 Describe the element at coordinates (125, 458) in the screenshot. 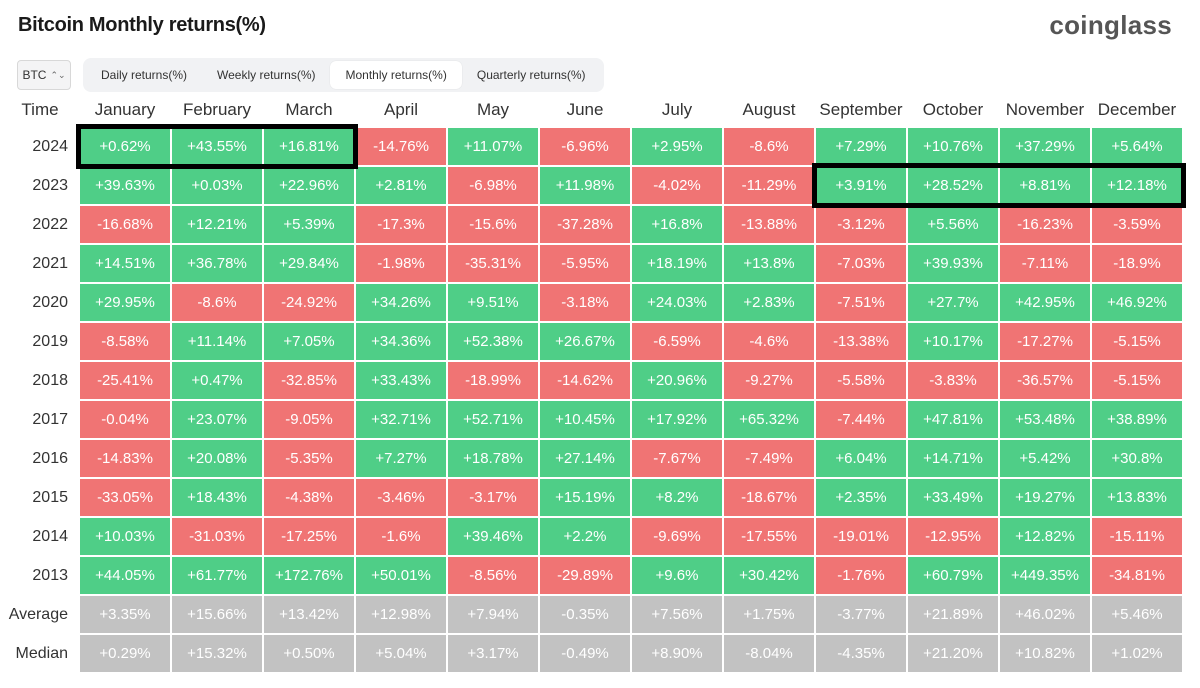

I see `return-cell: -14.83%` at that location.